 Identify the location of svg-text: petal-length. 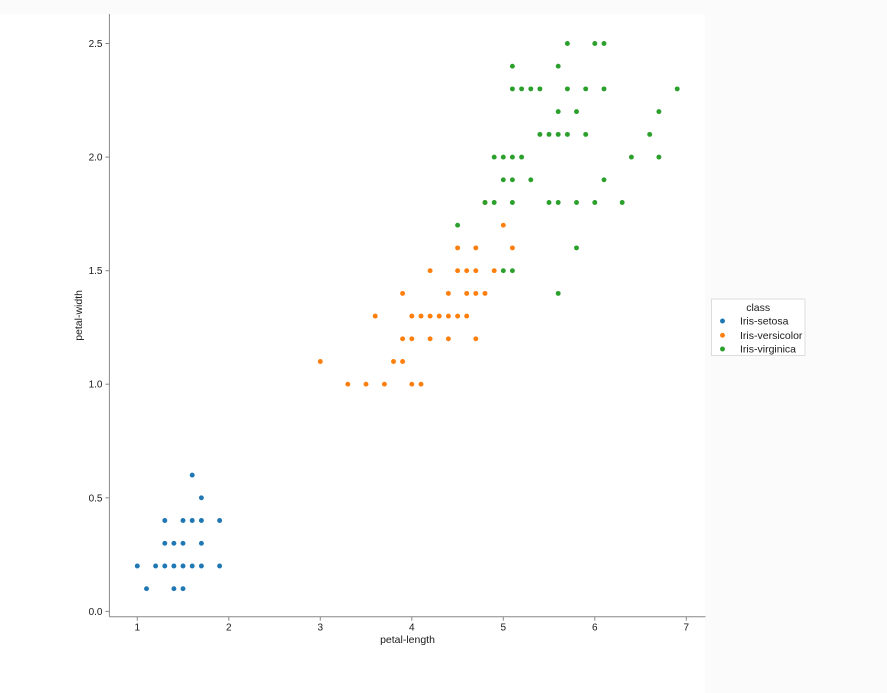
(407, 640).